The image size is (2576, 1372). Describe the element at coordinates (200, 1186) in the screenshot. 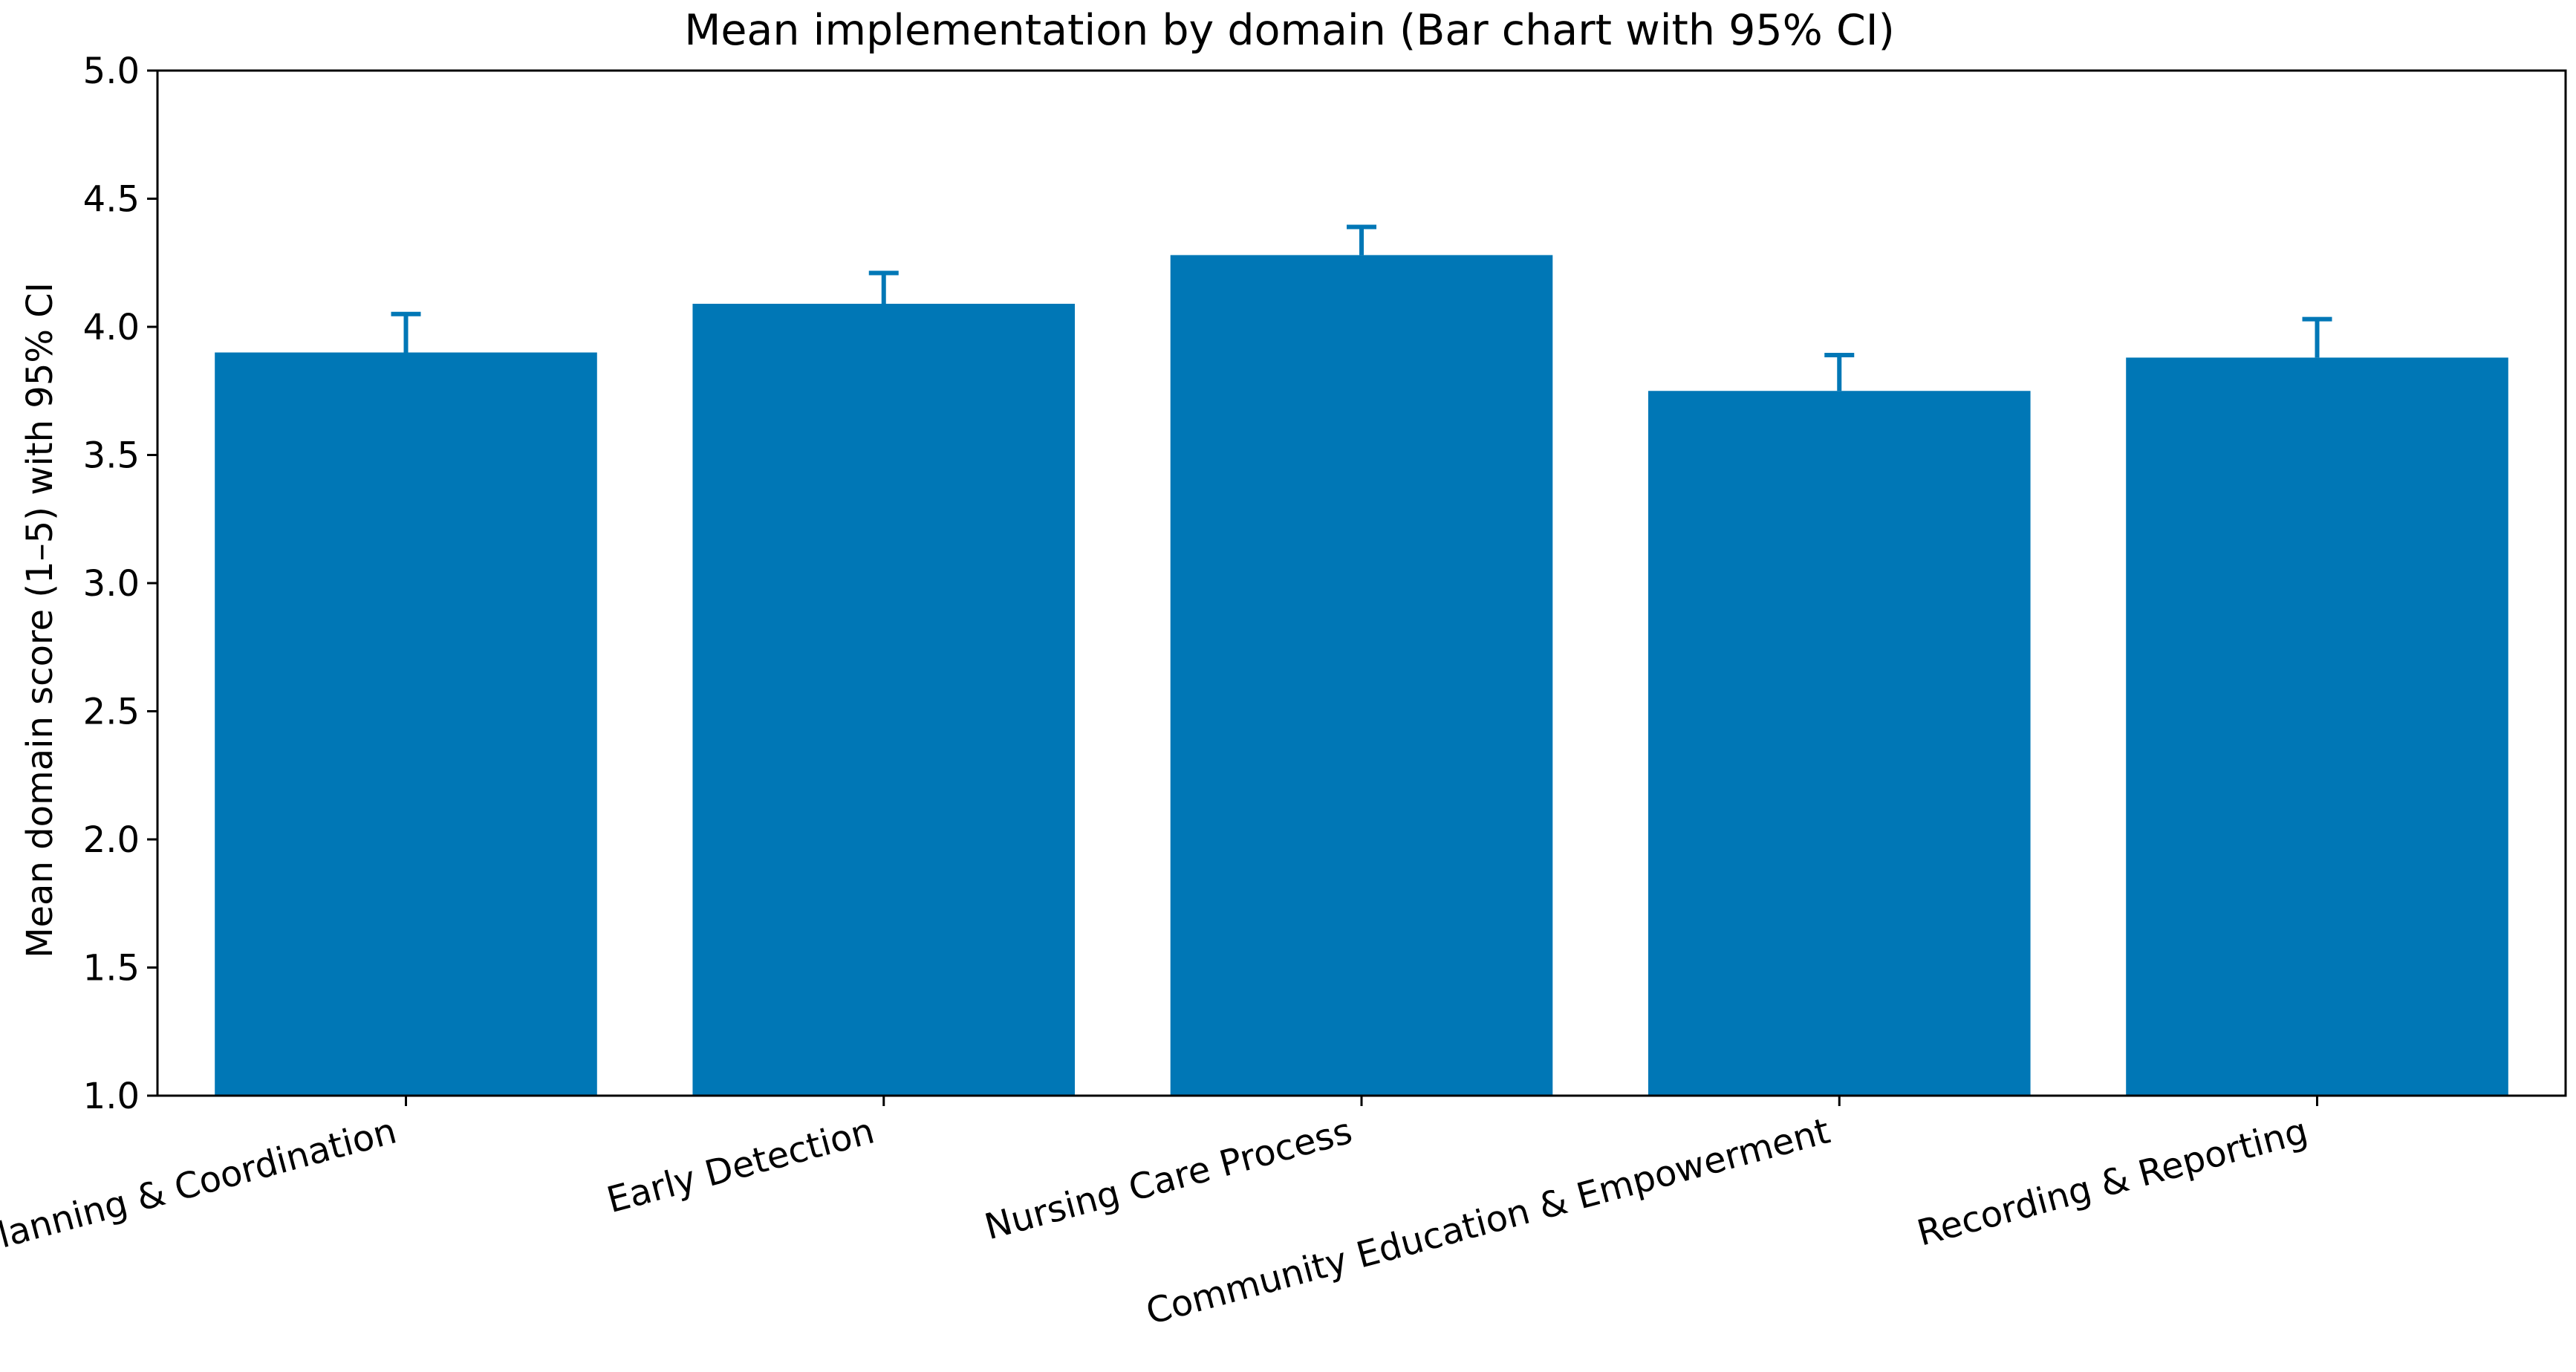

I see `x-tick-label: Planning & Coordination` at that location.